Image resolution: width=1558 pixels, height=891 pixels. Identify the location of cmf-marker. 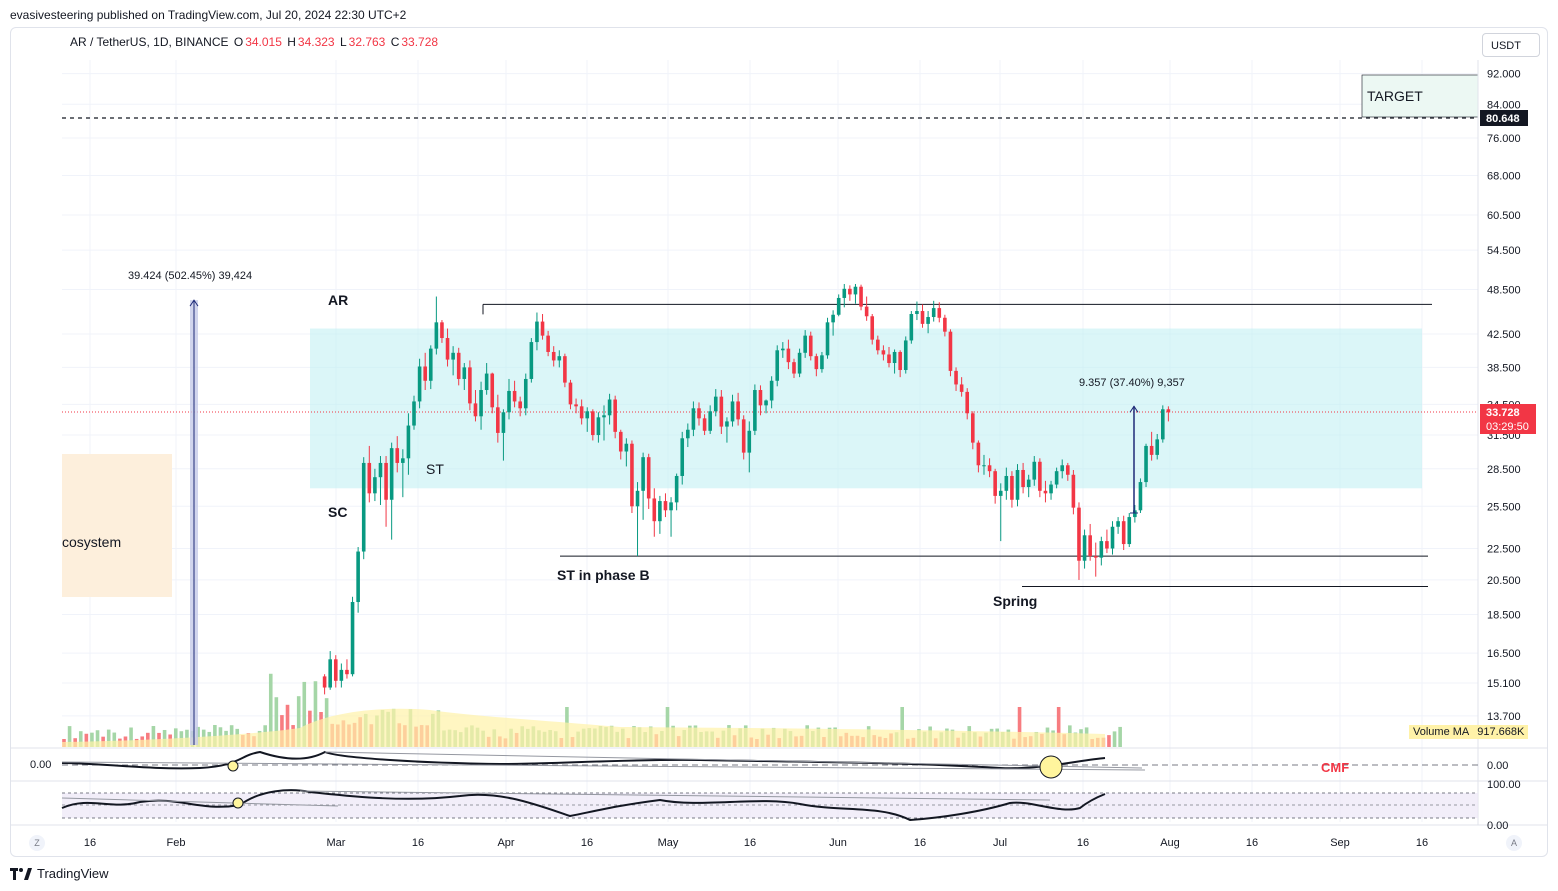
(1051, 767).